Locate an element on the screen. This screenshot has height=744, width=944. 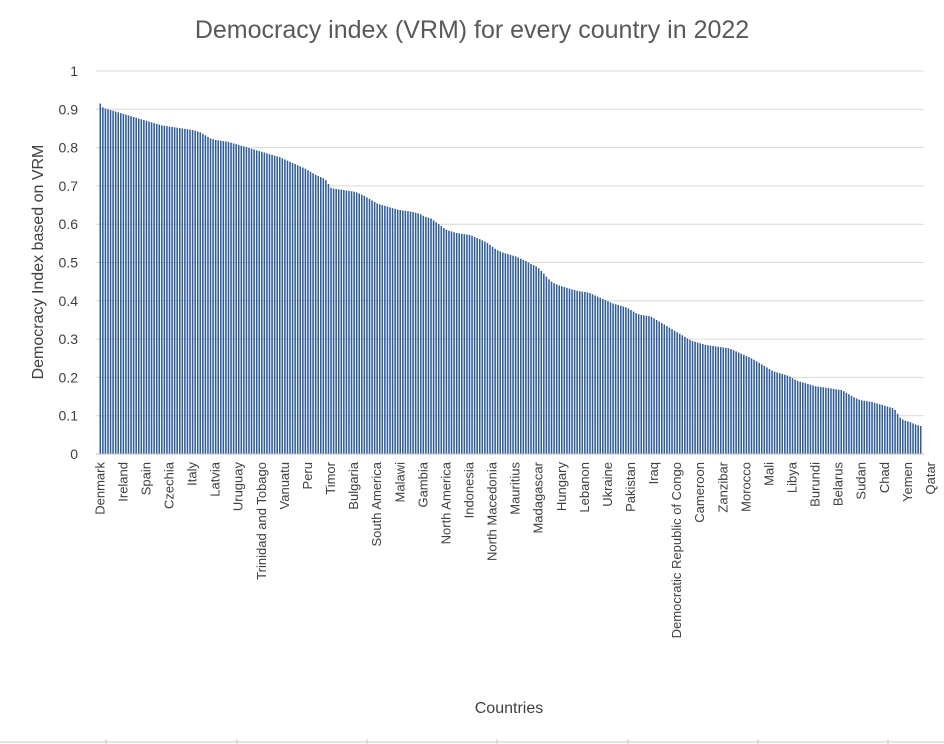
x-tick-label: Indonesia is located at coordinates (469, 489).